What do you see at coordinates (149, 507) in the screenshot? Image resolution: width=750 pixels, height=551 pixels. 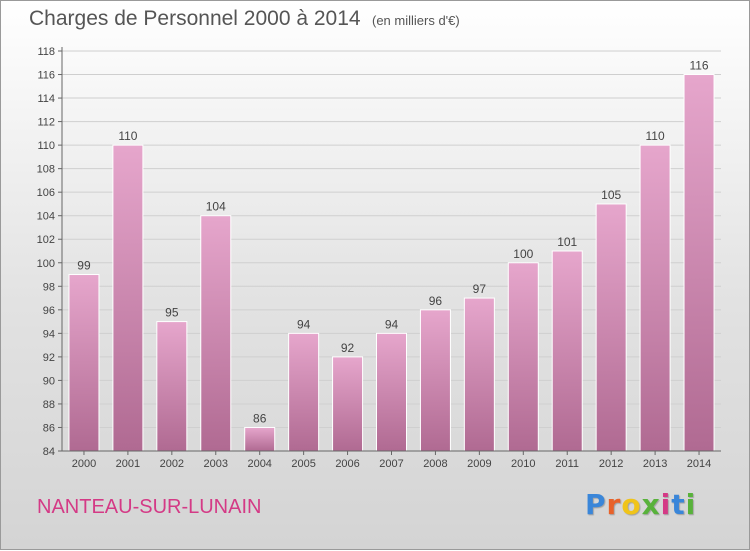 I see `place-name: NANTEAU-SUR-LUNAIN` at bounding box center [149, 507].